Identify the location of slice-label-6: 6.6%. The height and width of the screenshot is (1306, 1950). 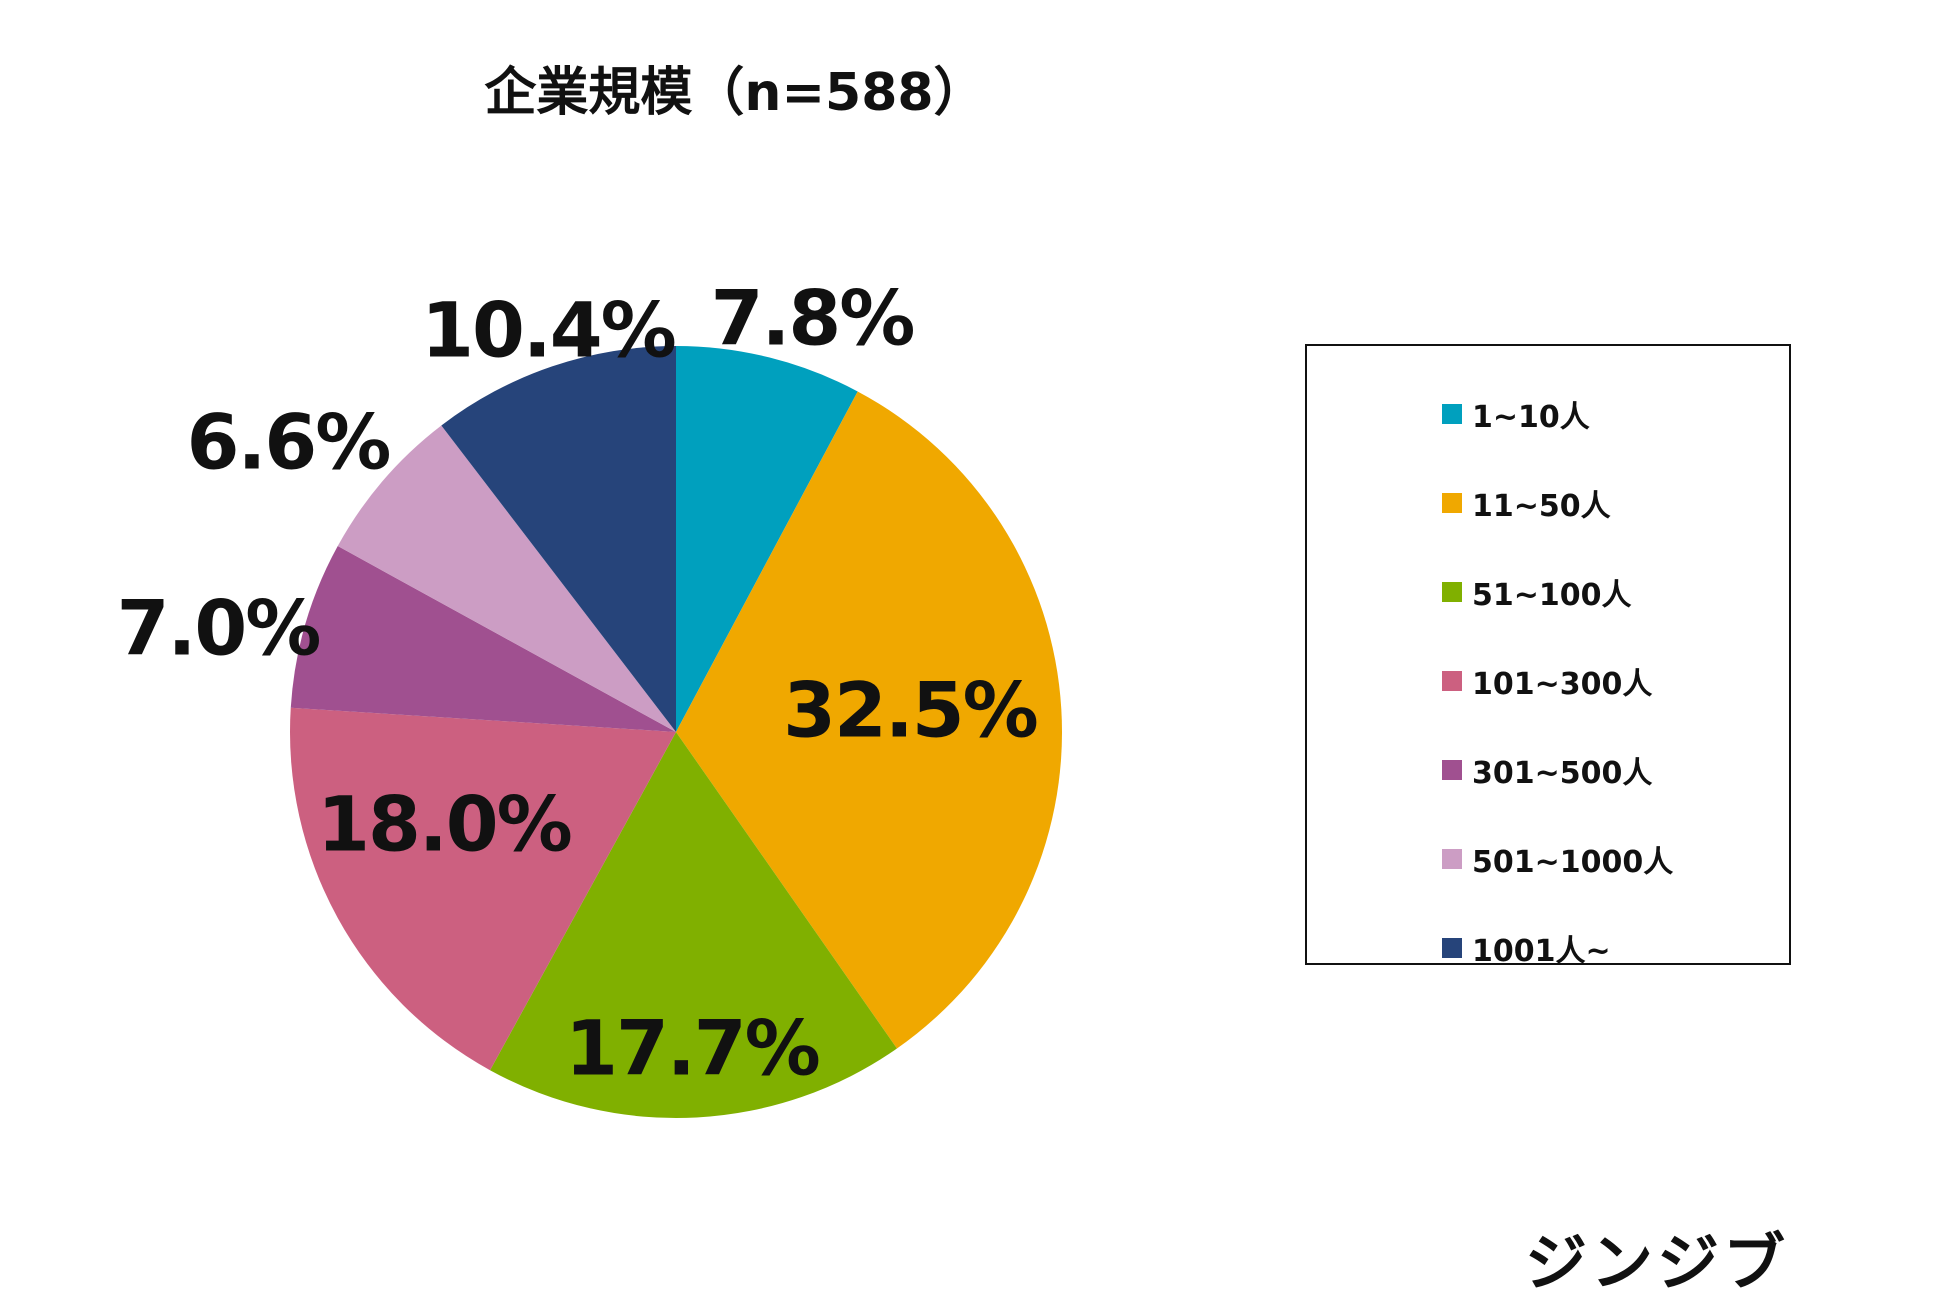
(288, 442).